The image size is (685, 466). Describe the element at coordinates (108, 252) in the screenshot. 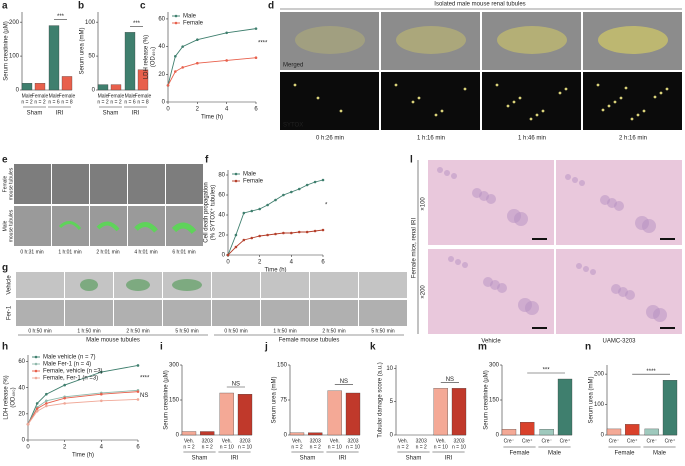

I see `time-label: 2 h:01 min` at that location.